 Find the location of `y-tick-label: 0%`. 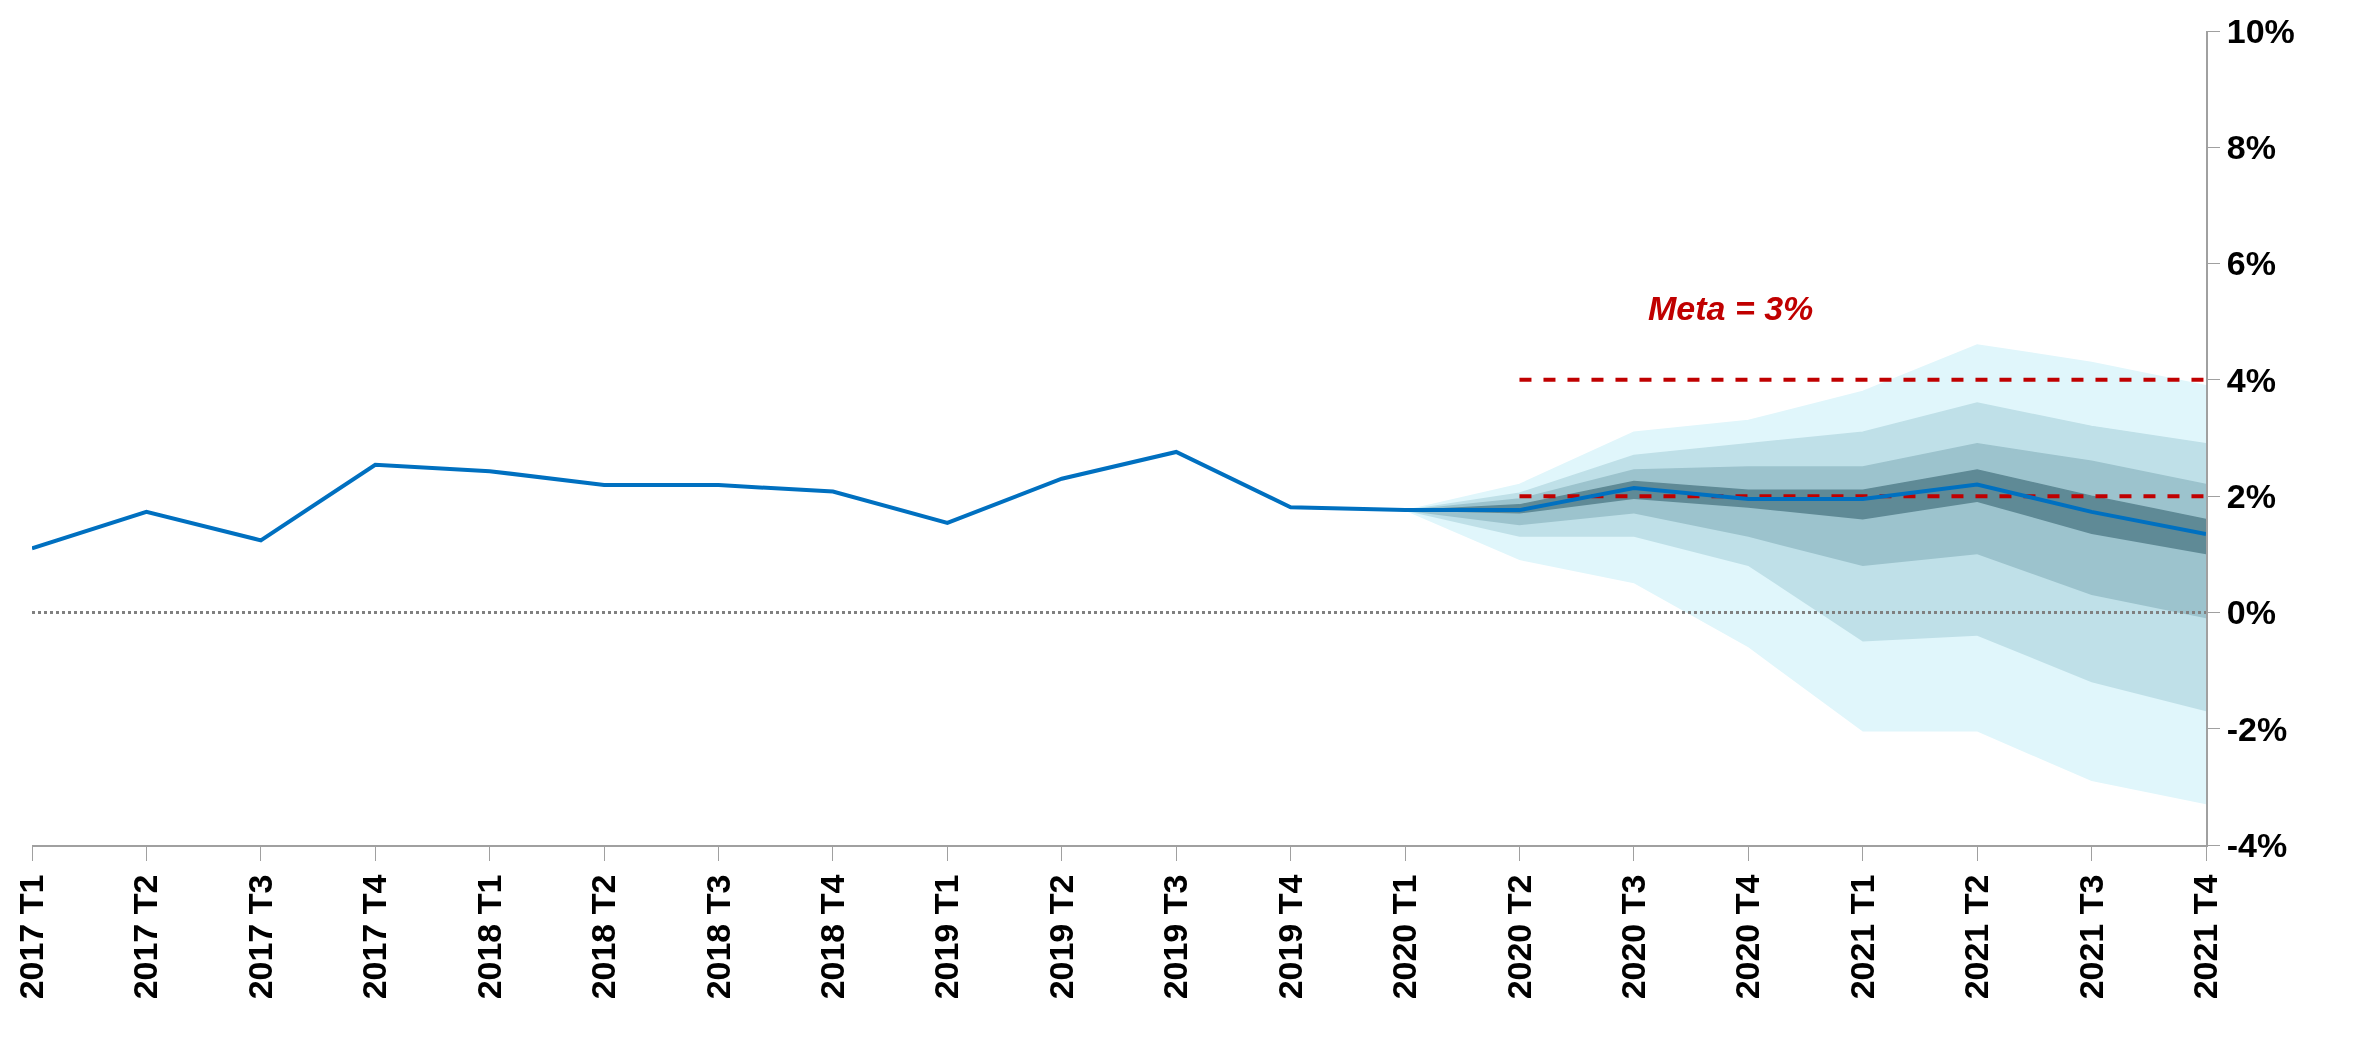

y-tick-label: 0% is located at coordinates (2251, 612).